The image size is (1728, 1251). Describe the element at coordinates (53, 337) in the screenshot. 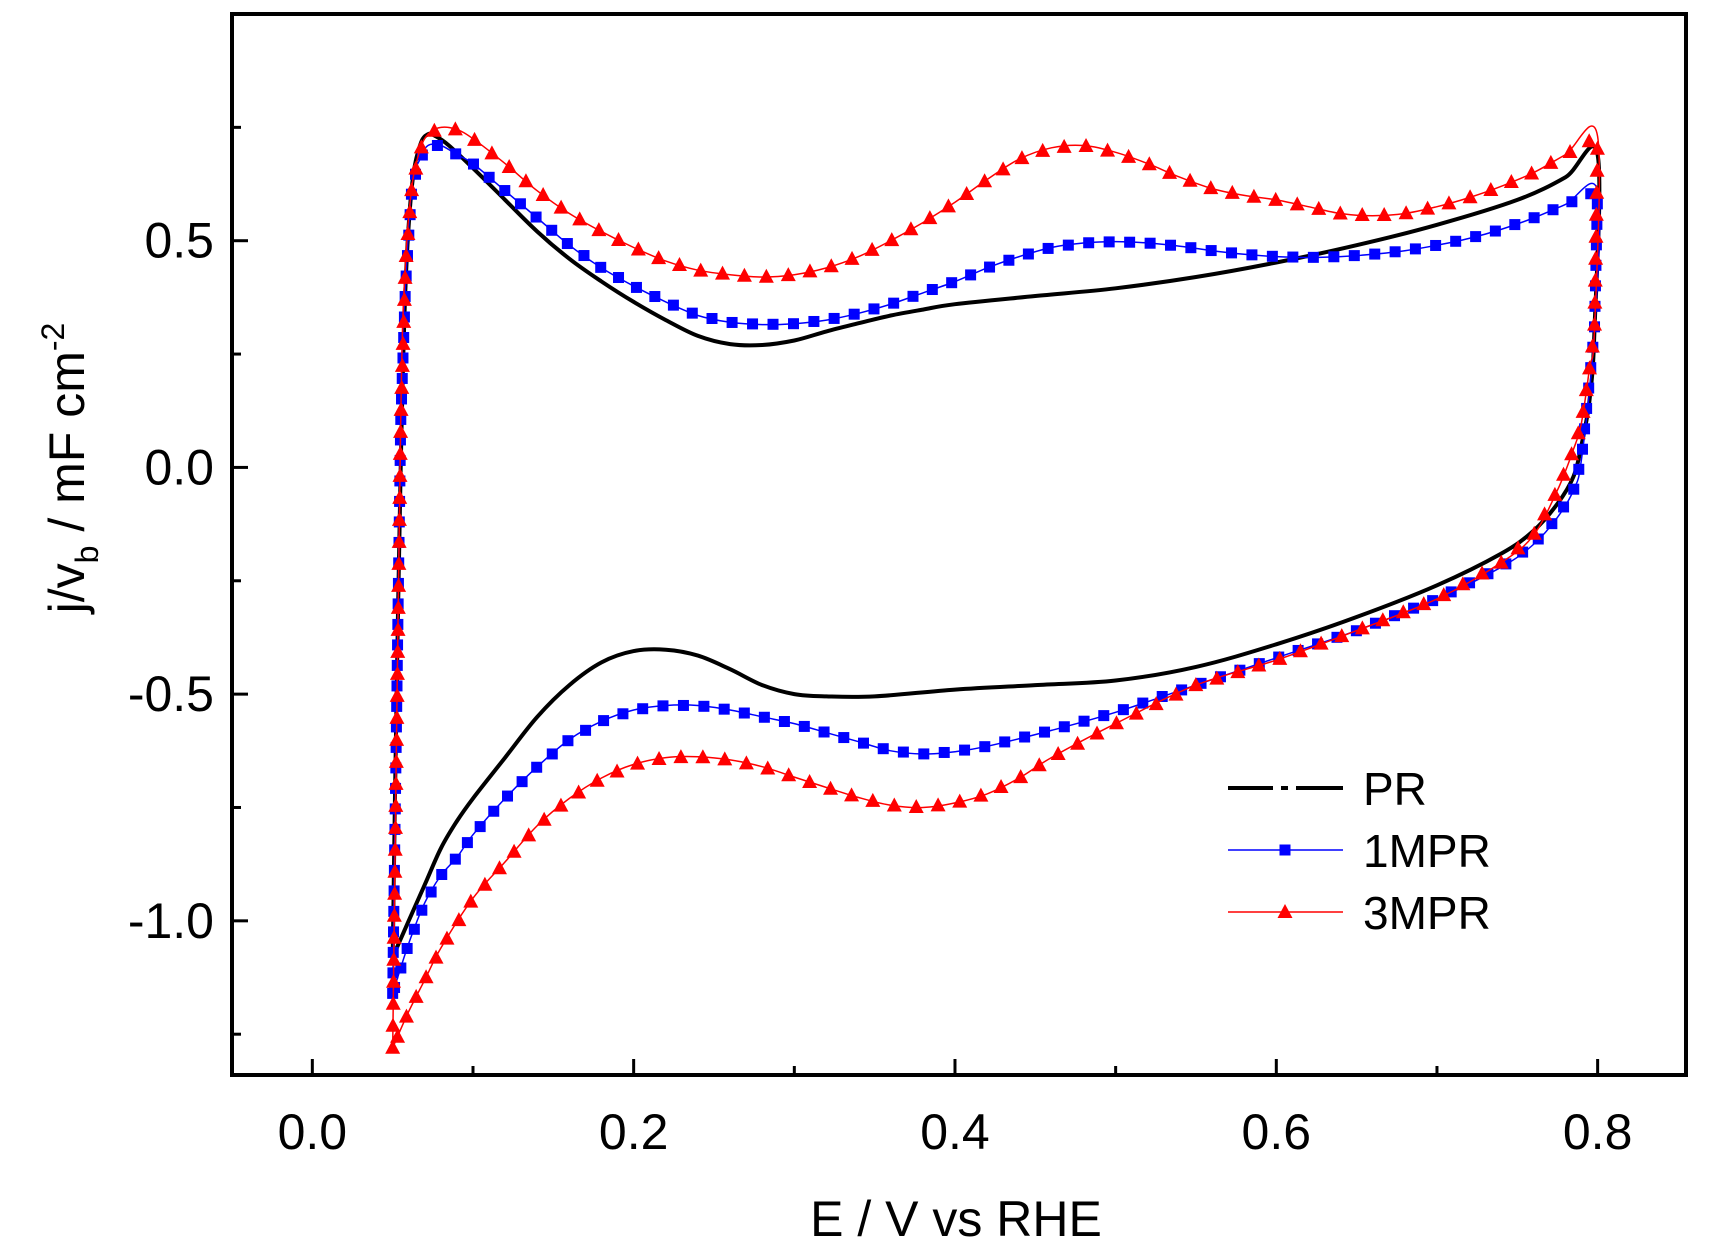

I see `y-axis-title-sup: -2` at that location.